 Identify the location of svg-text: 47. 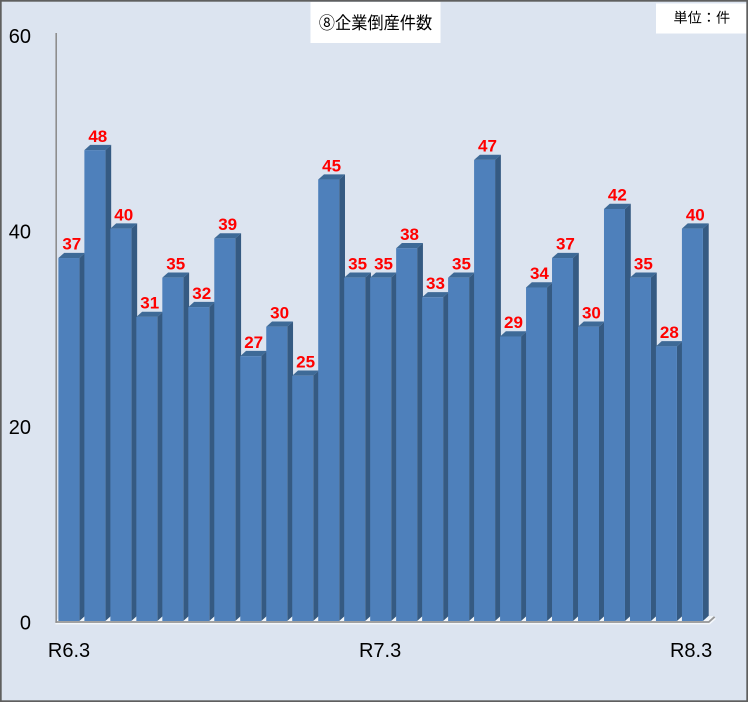
(487, 146).